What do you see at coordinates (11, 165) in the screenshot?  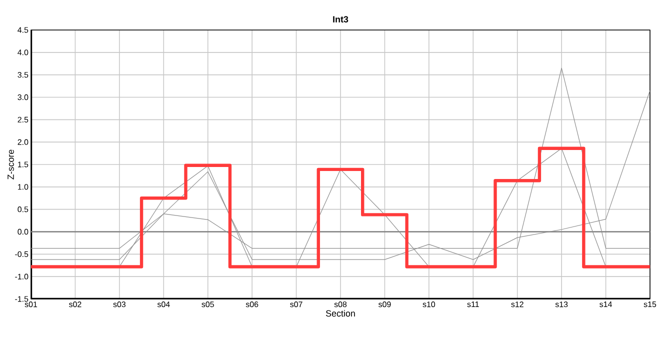 I see `y-axis-title: Z-score` at bounding box center [11, 165].